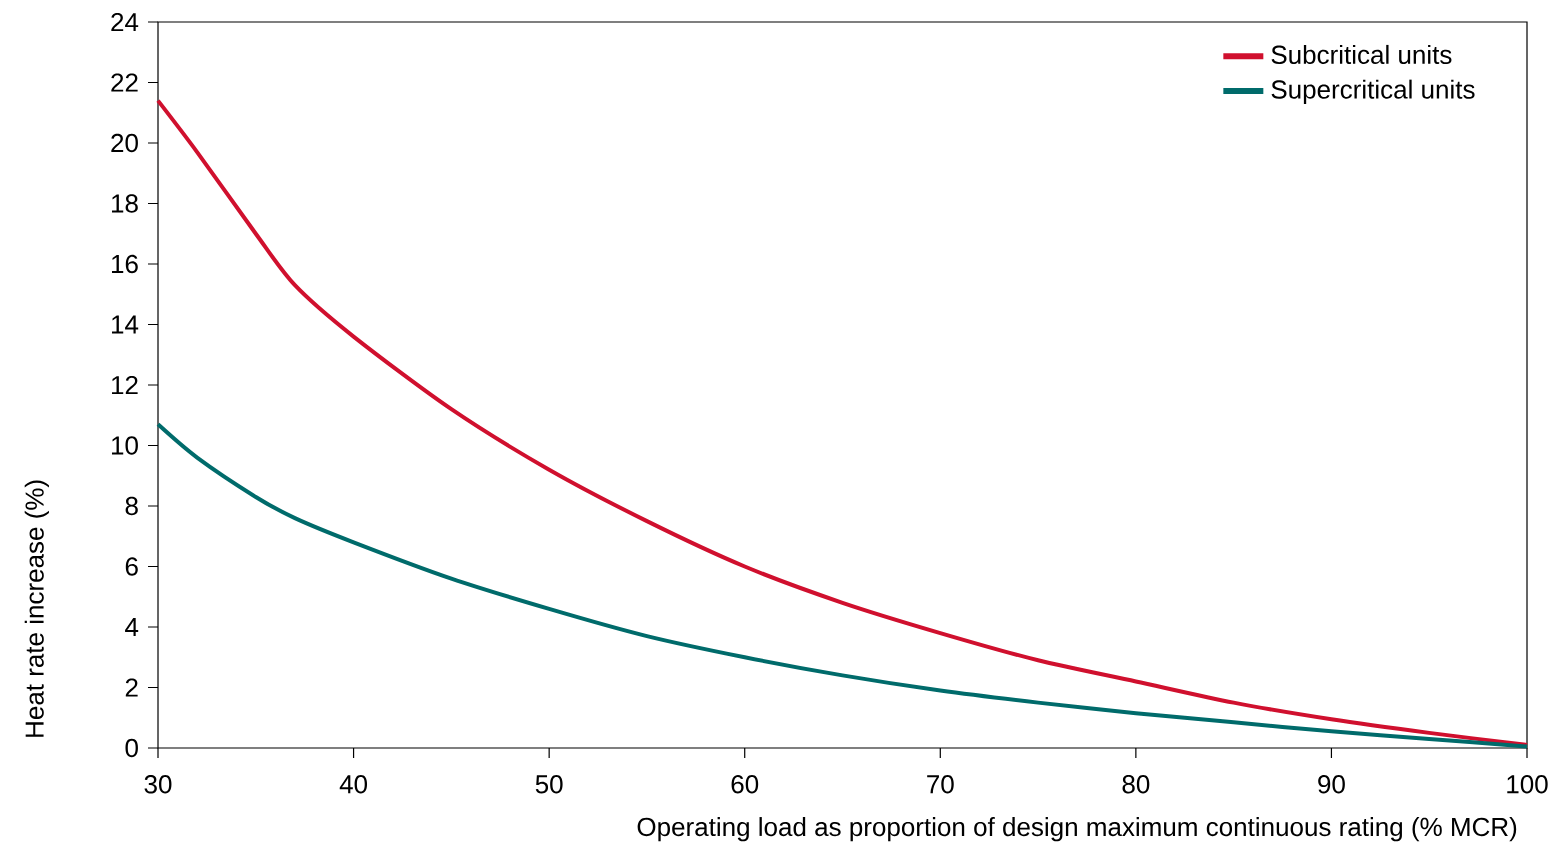 Image resolution: width=1566 pixels, height=868 pixels. What do you see at coordinates (1077, 829) in the screenshot?
I see `x-axis-title: Operating load as proportion of design maximum continuous rating (% MCR)` at bounding box center [1077, 829].